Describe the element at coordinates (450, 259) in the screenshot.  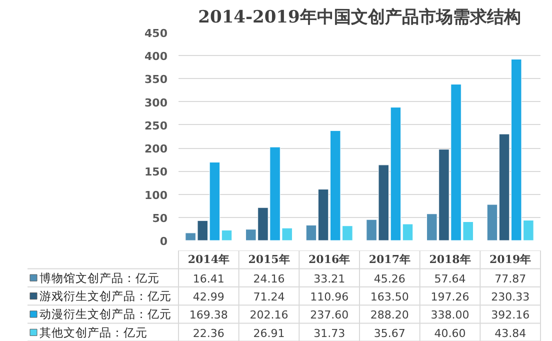
I see `x-tick-label: 2018年` at that location.